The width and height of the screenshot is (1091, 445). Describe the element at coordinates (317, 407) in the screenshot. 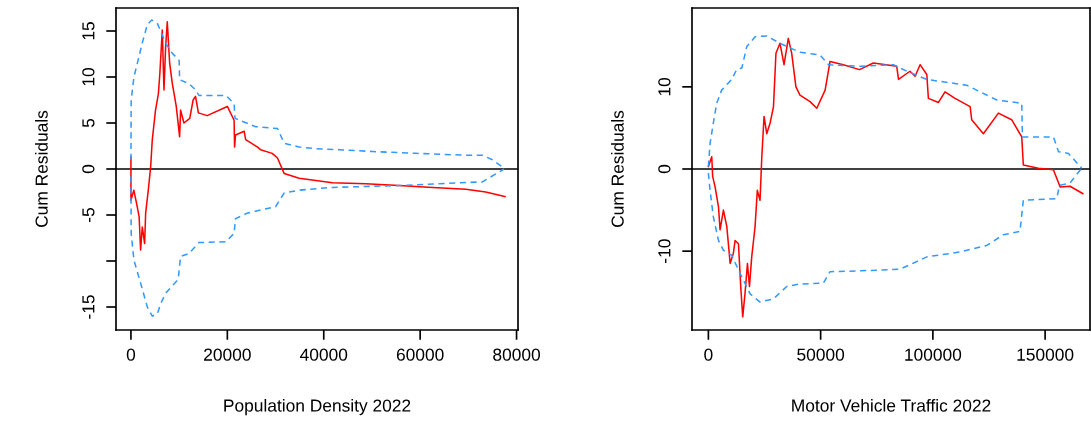

I see `x-axis-title: Population Density 2022` at that location.